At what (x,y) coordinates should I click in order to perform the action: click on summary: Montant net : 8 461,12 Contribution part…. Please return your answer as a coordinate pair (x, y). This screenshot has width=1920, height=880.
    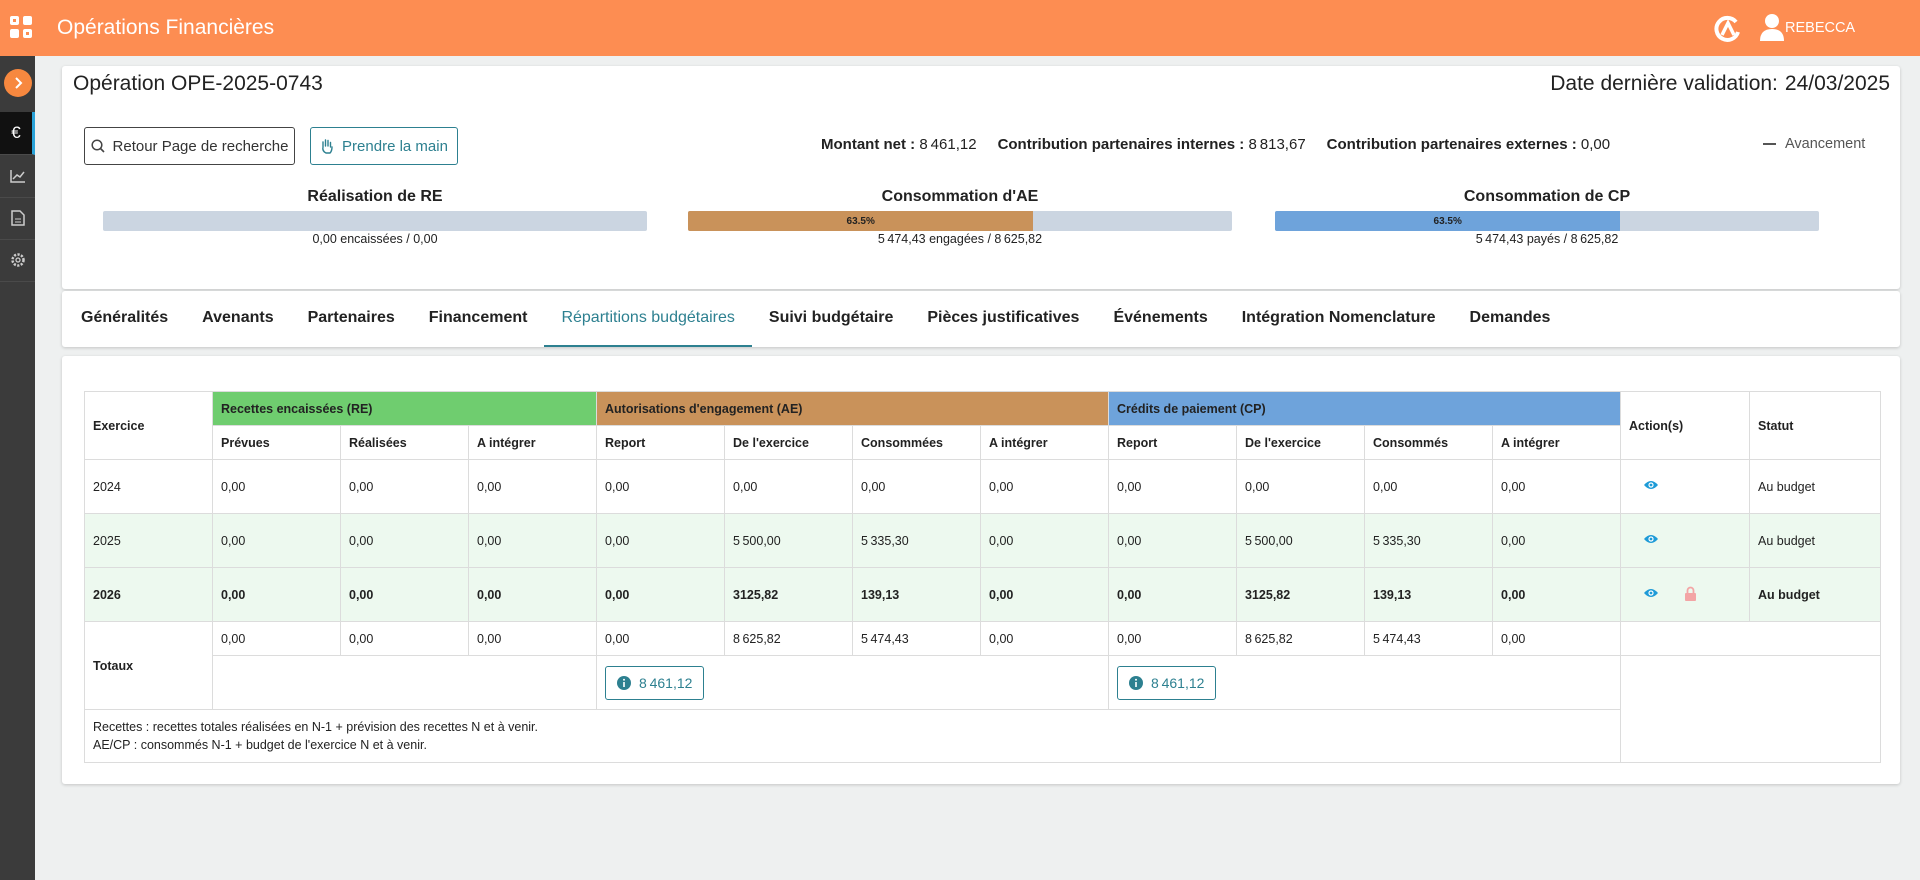
    Looking at the image, I should click on (1215, 144).